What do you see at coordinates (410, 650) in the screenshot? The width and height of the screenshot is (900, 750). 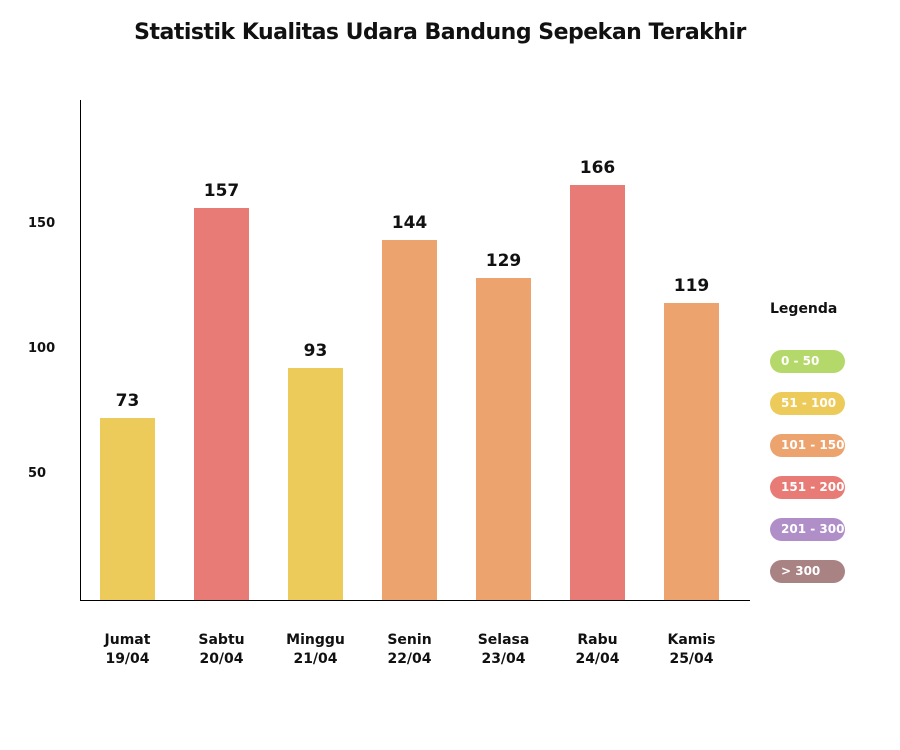 I see `x-tick-label: Senin 22/04` at bounding box center [410, 650].